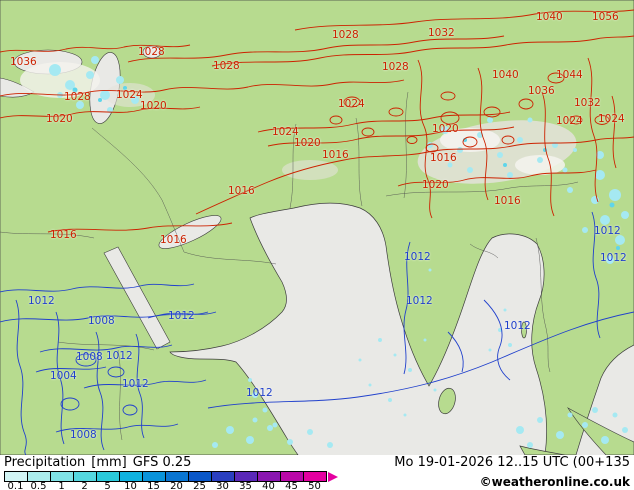  I want to click on product-units: [mm], so click(109, 462).